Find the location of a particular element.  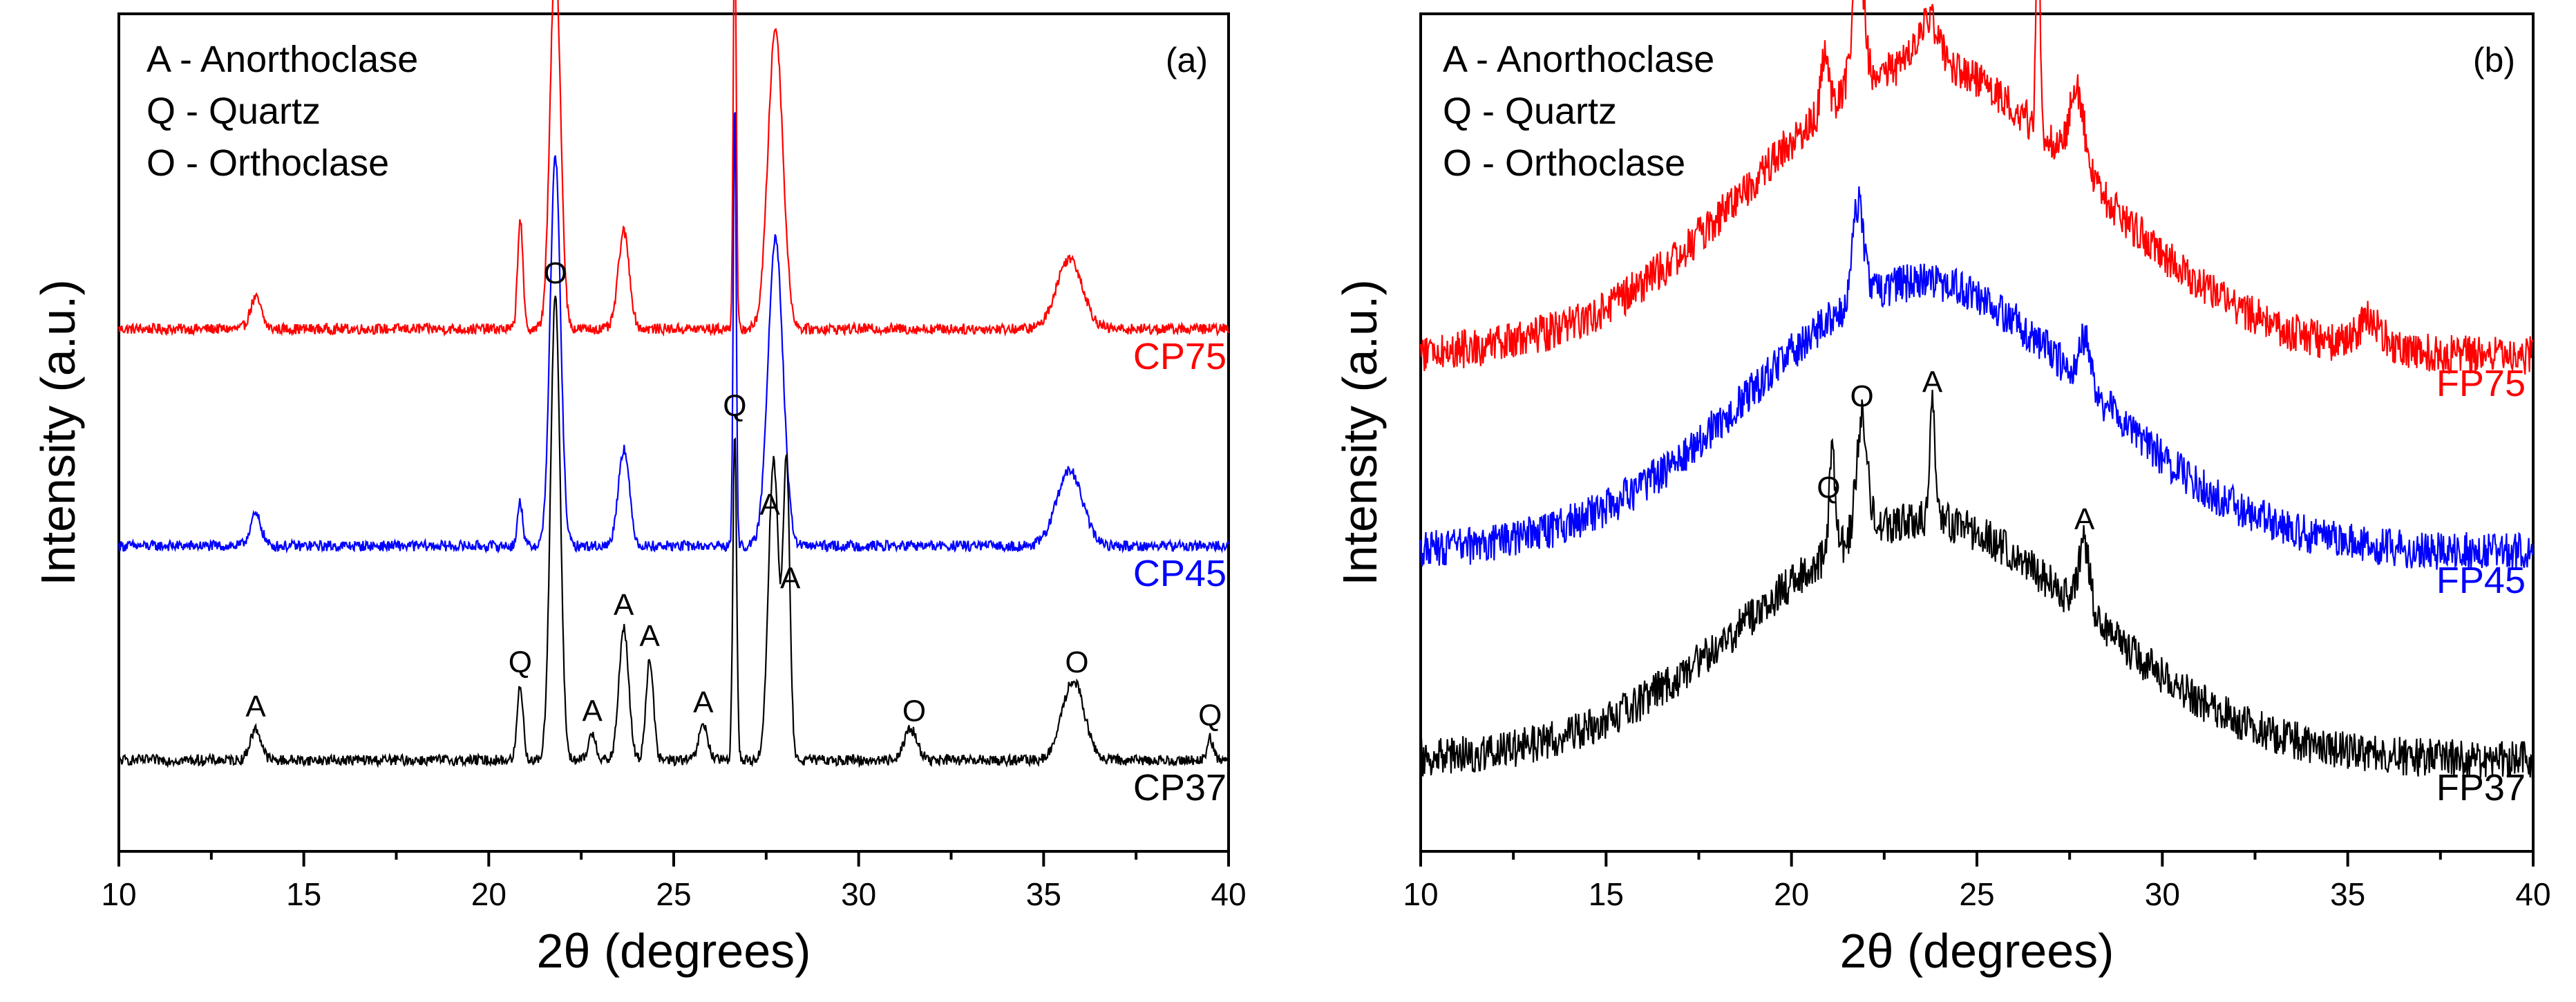

series-label: CP37 is located at coordinates (1180, 788).